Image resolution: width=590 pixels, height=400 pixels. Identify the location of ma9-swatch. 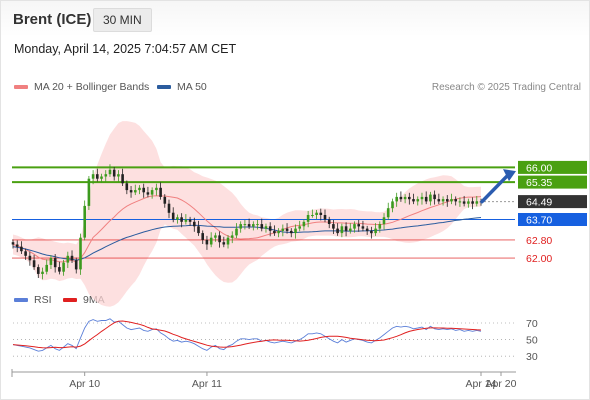
(70, 300).